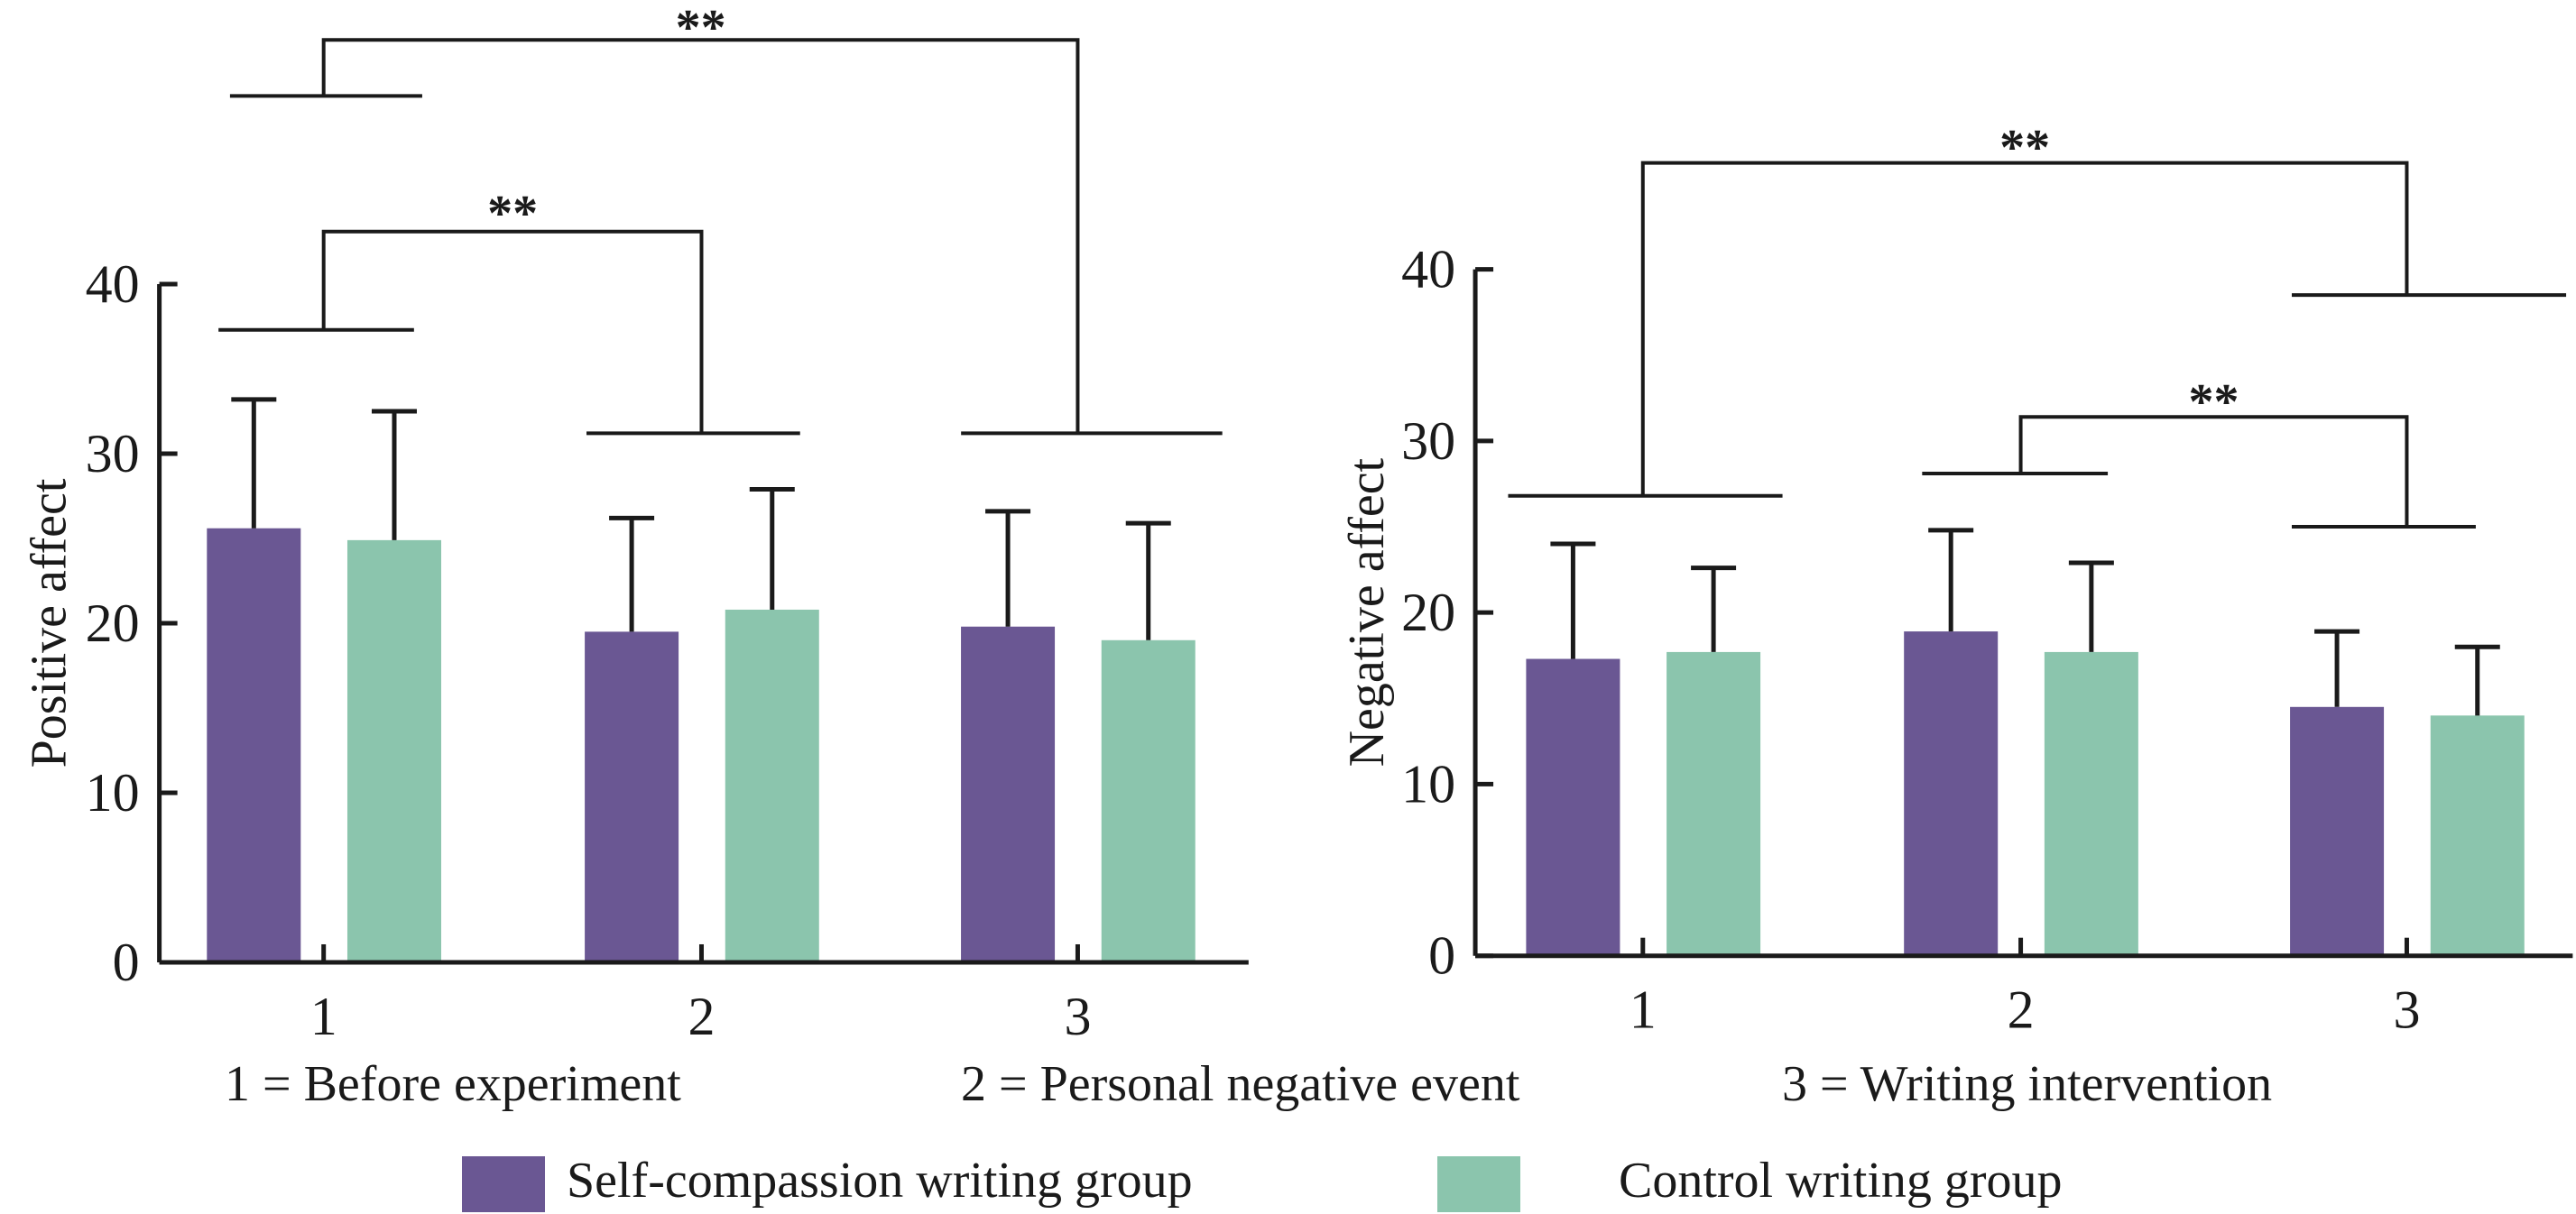 The height and width of the screenshot is (1214, 2576). I want to click on significance-bracket-1-vs-2: **, so click(509, 311).